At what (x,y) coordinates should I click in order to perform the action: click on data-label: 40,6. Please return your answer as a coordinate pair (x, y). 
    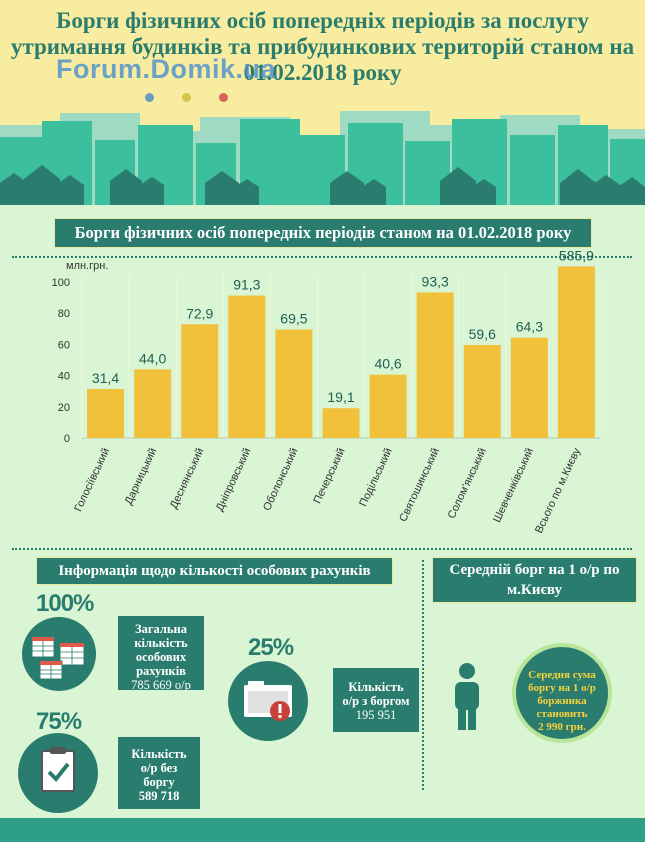
    Looking at the image, I should click on (387, 364).